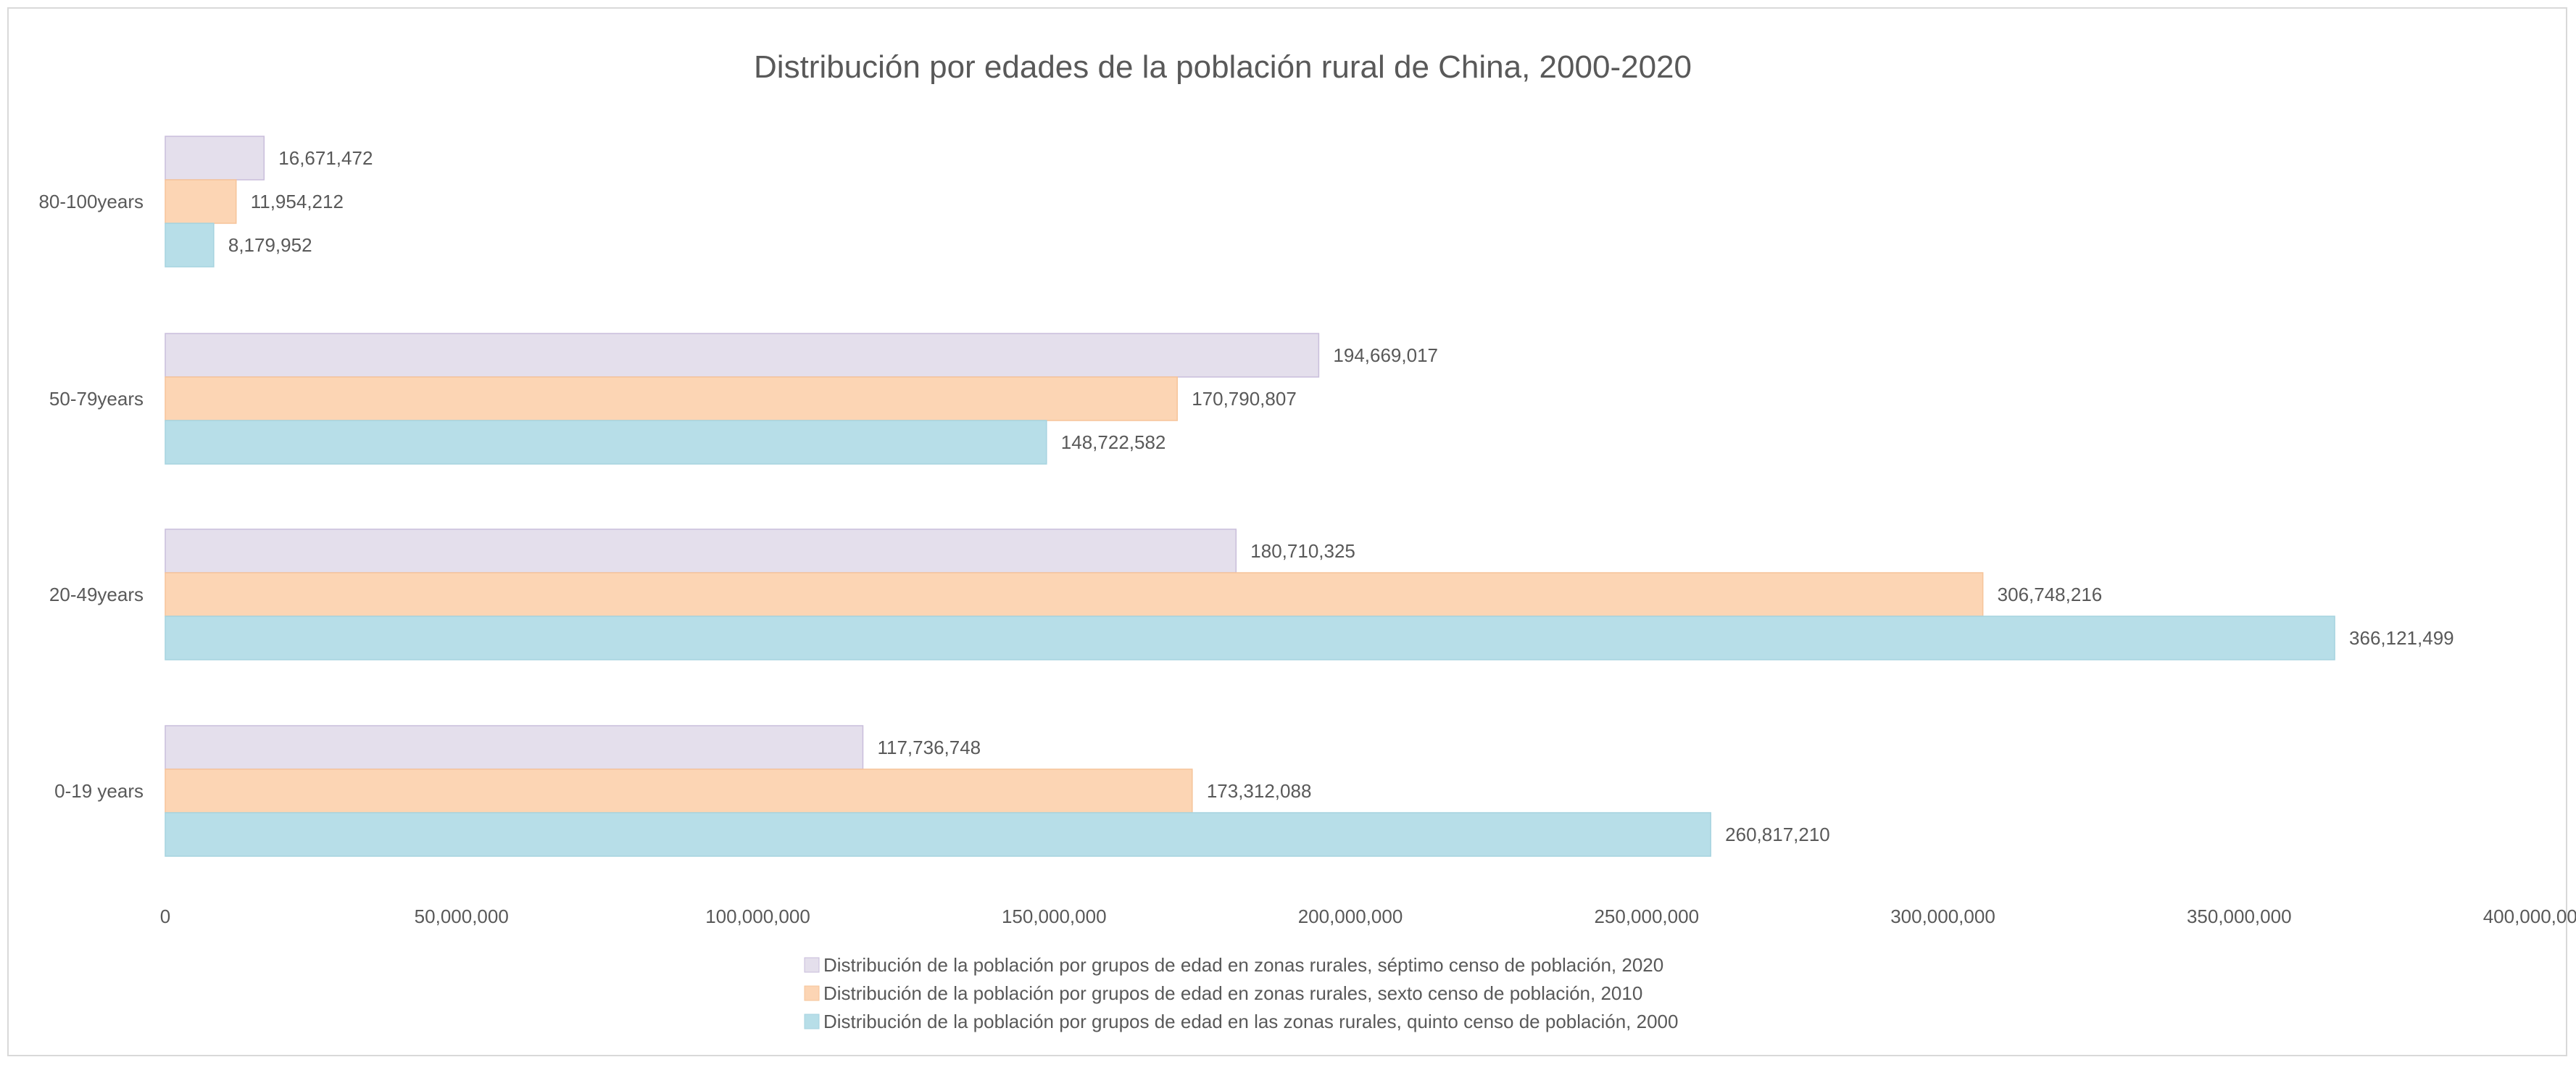 The height and width of the screenshot is (1065, 2576). What do you see at coordinates (91, 201) in the screenshot?
I see `category-label: 80-100years` at bounding box center [91, 201].